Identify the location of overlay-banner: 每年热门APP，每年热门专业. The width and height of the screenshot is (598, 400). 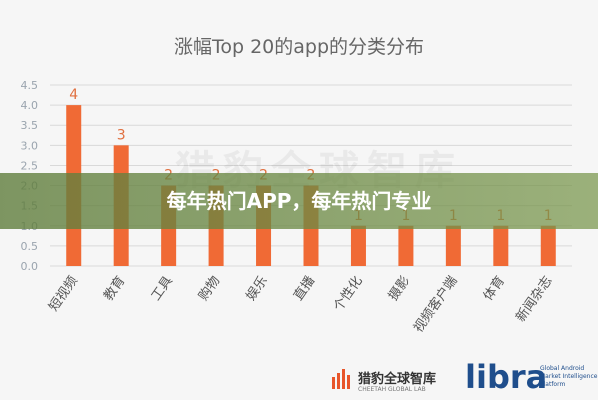
(299, 201).